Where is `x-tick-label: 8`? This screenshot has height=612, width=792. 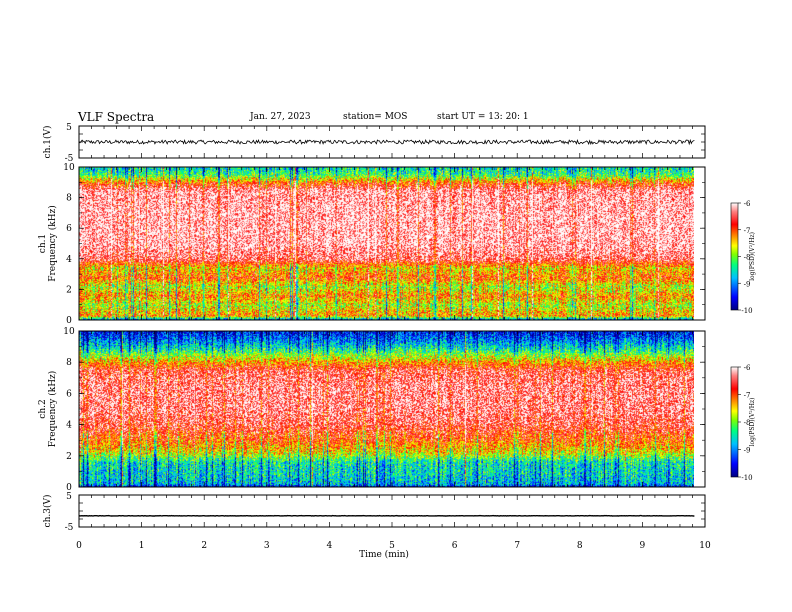 x-tick-label: 8 is located at coordinates (580, 546).